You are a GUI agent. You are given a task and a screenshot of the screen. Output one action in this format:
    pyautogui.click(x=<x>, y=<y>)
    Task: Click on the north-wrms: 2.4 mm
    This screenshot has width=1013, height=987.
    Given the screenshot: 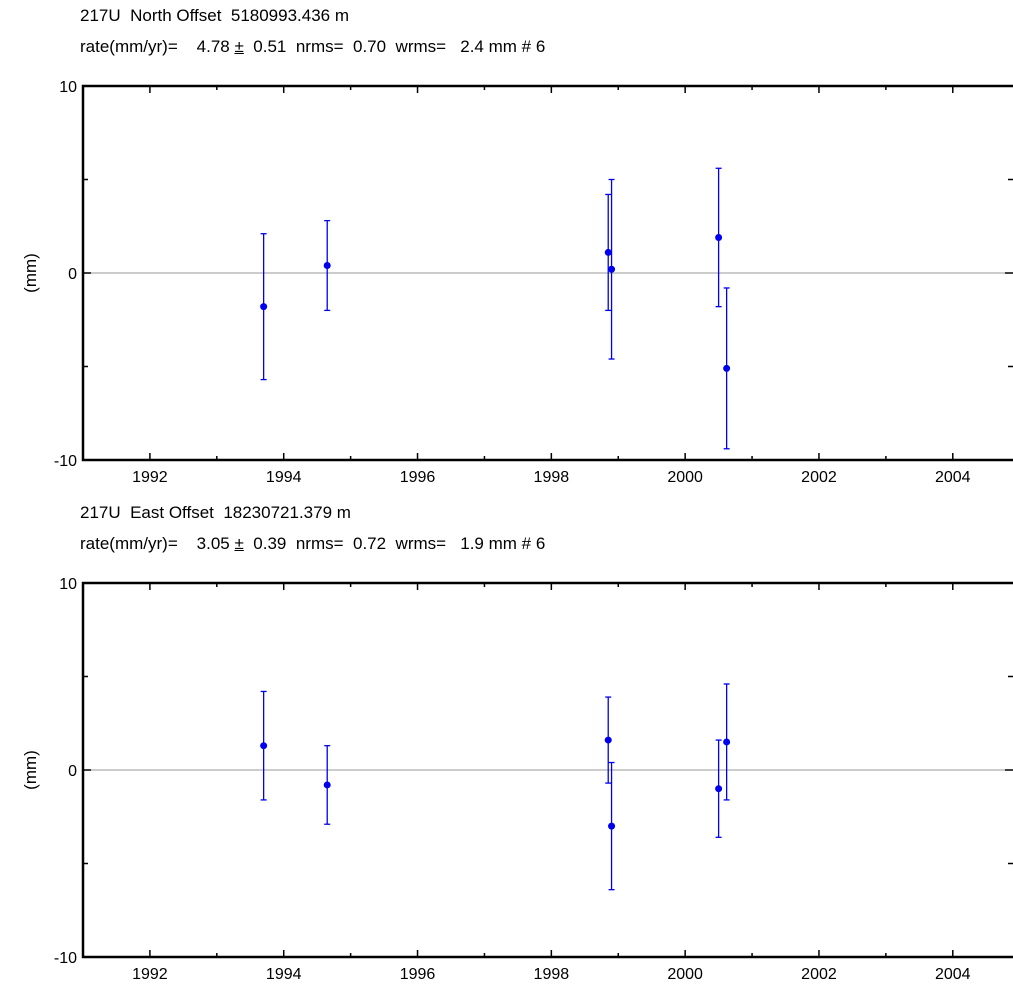 What is the action you would take?
    pyautogui.click(x=488, y=46)
    